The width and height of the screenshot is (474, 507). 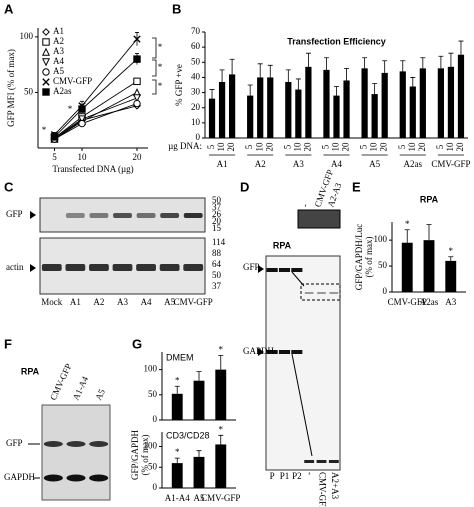 What do you see at coordinates (302, 405) in the screenshot?
I see `arrow` at bounding box center [302, 405].